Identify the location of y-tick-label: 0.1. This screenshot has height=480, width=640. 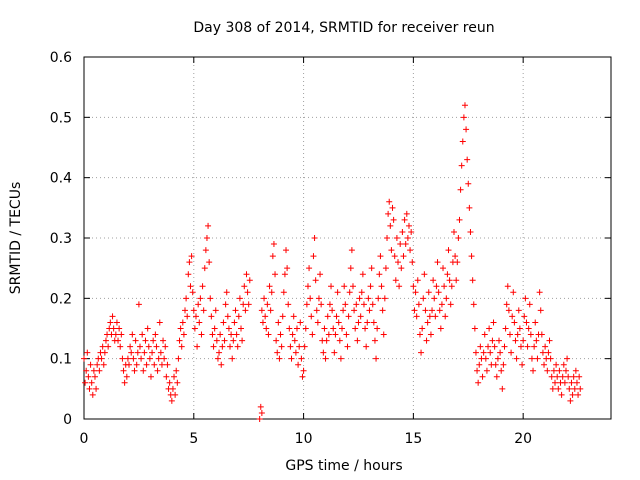
(61, 360).